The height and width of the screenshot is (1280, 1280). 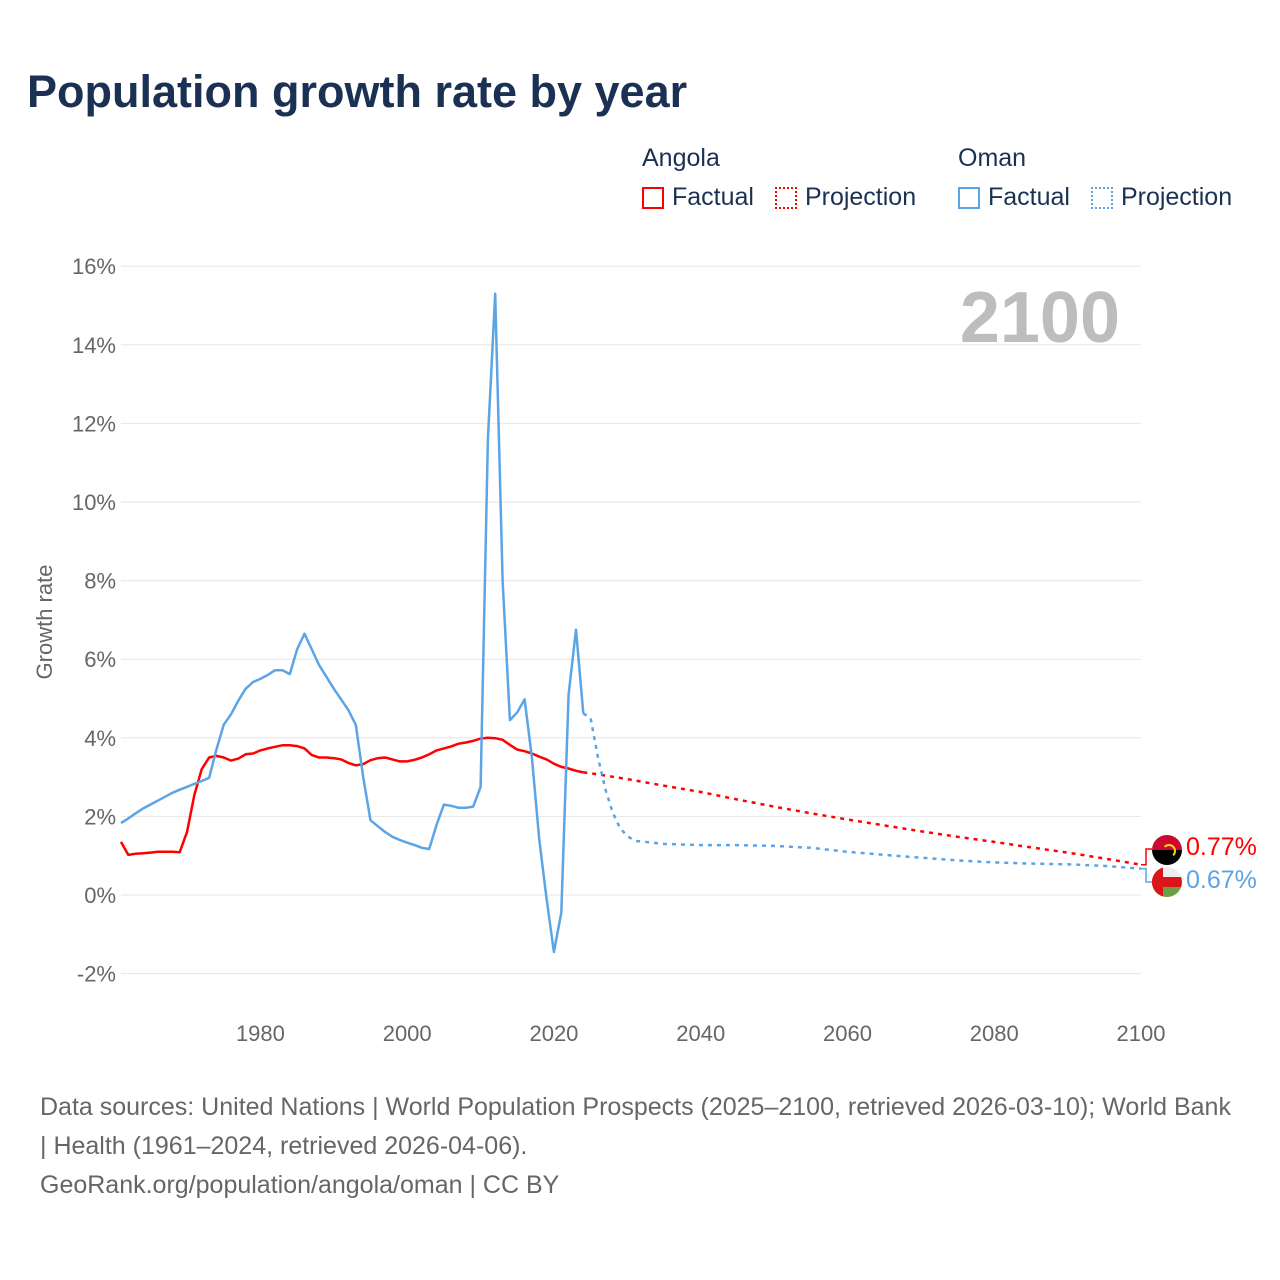 I want to click on year-watermark: 2100, so click(x=1040, y=318).